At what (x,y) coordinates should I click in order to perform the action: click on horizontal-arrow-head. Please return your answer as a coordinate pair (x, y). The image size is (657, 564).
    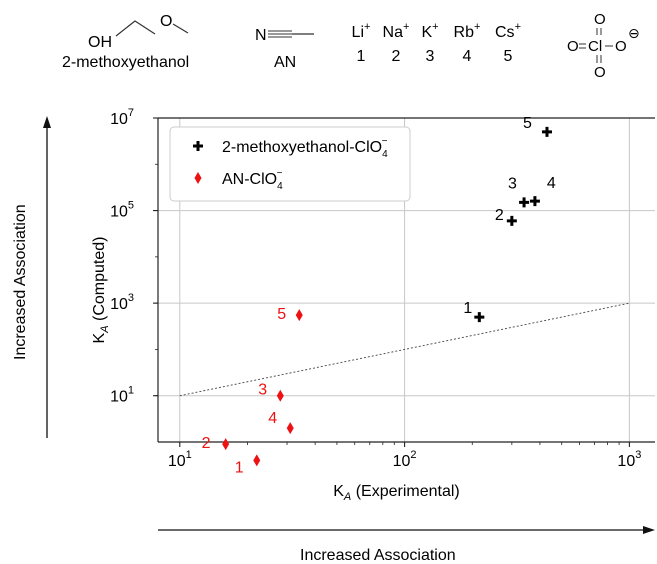
    Looking at the image, I should click on (649, 530).